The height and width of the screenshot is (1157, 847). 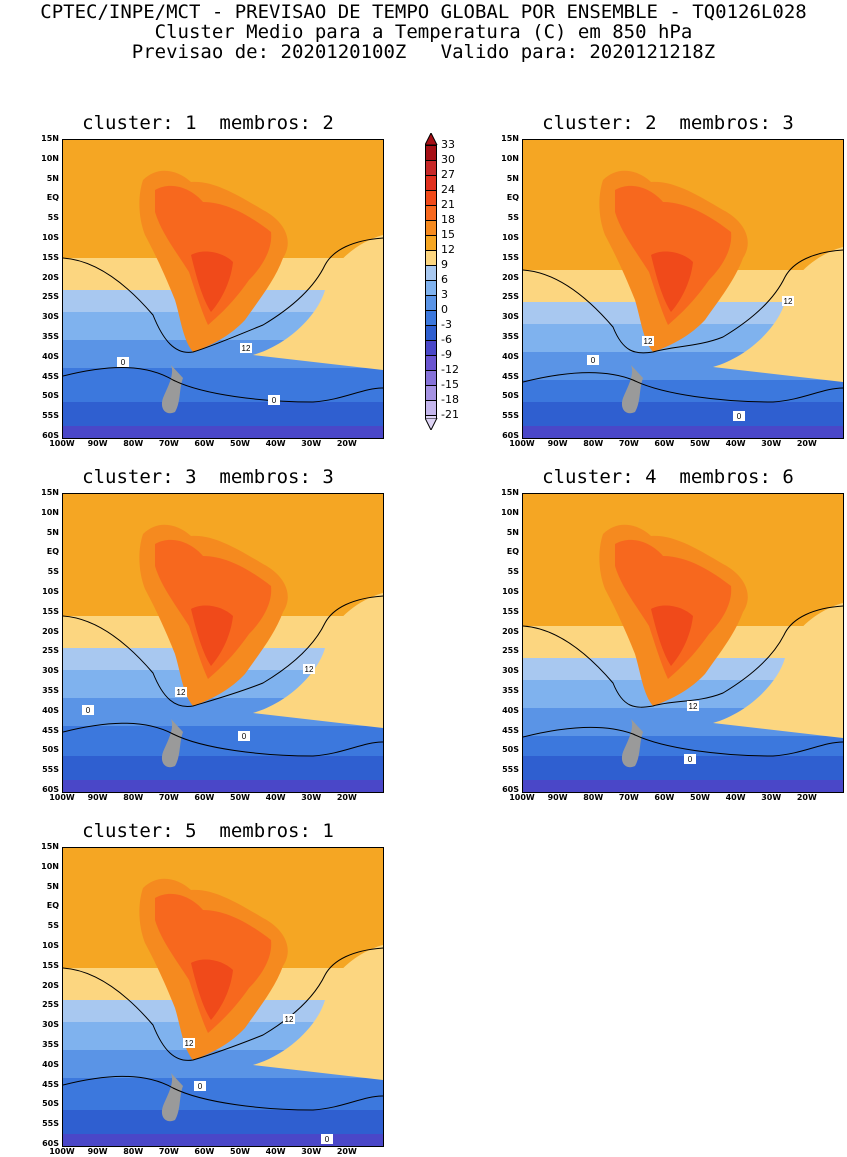 I want to click on temperature-map: 12 0, so click(x=683, y=643).